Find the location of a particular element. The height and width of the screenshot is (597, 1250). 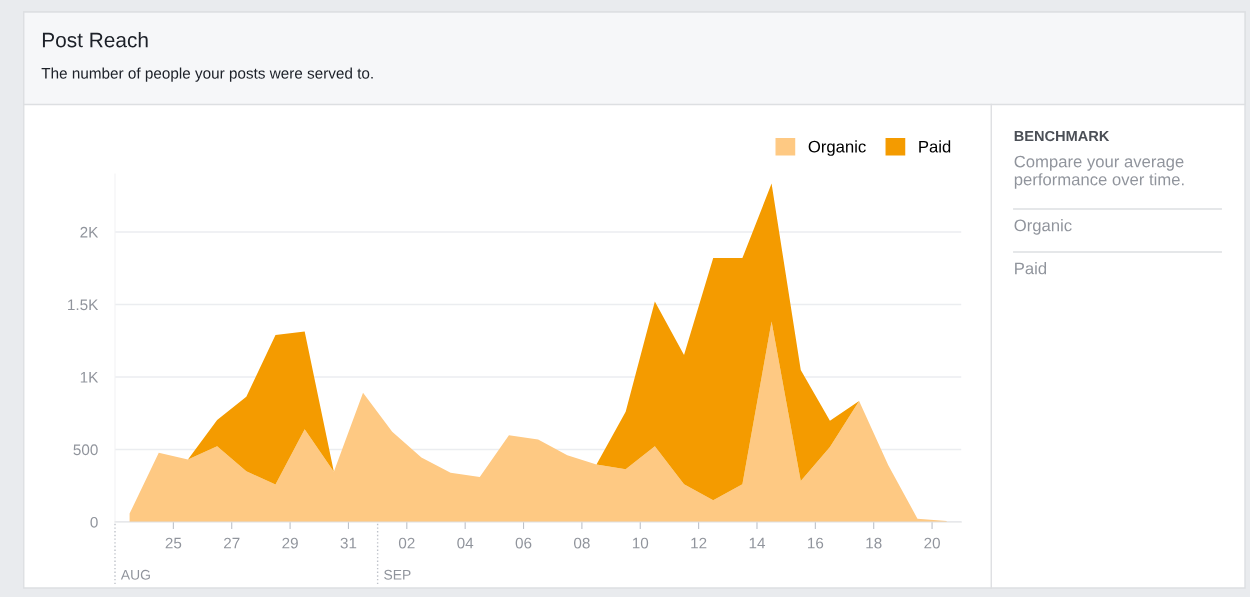

x-tick-label: 29 is located at coordinates (290, 543).